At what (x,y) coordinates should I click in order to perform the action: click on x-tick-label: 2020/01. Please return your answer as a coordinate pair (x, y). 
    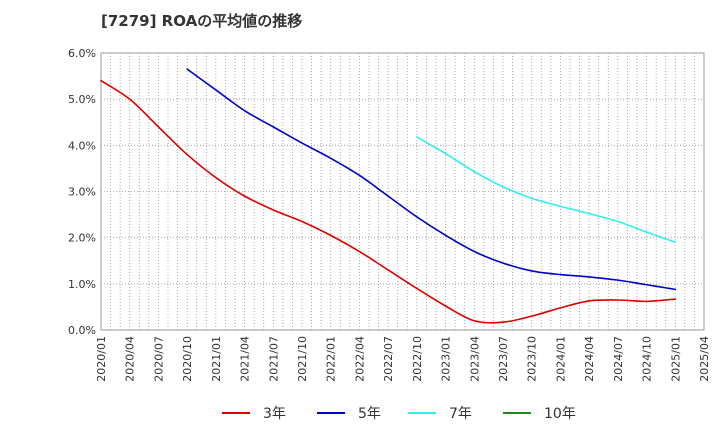
    Looking at the image, I should click on (101, 359).